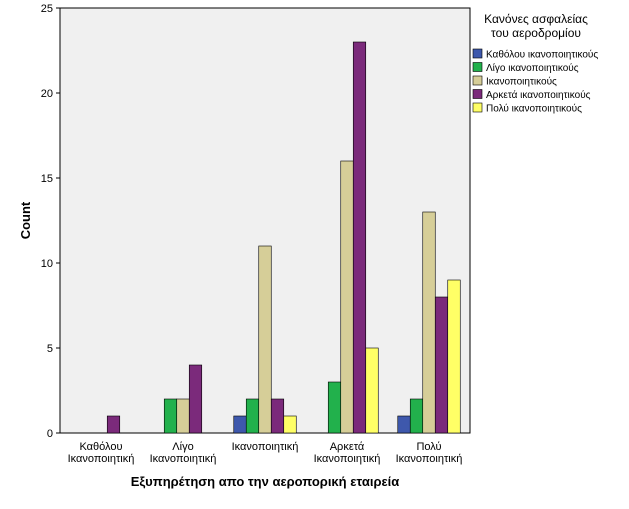 Image resolution: width=629 pixels, height=509 pixels. I want to click on legend-label: Αρκετά ικανοποιητικούς, so click(538, 95).